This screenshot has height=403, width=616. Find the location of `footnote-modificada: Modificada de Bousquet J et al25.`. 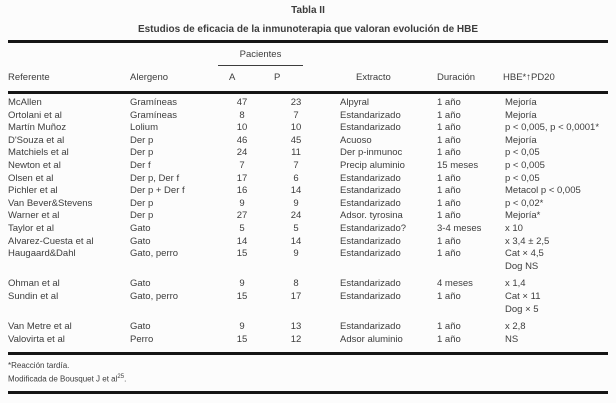

footnote-modificada: Modificada de Bousquet J et al25. is located at coordinates (308, 378).